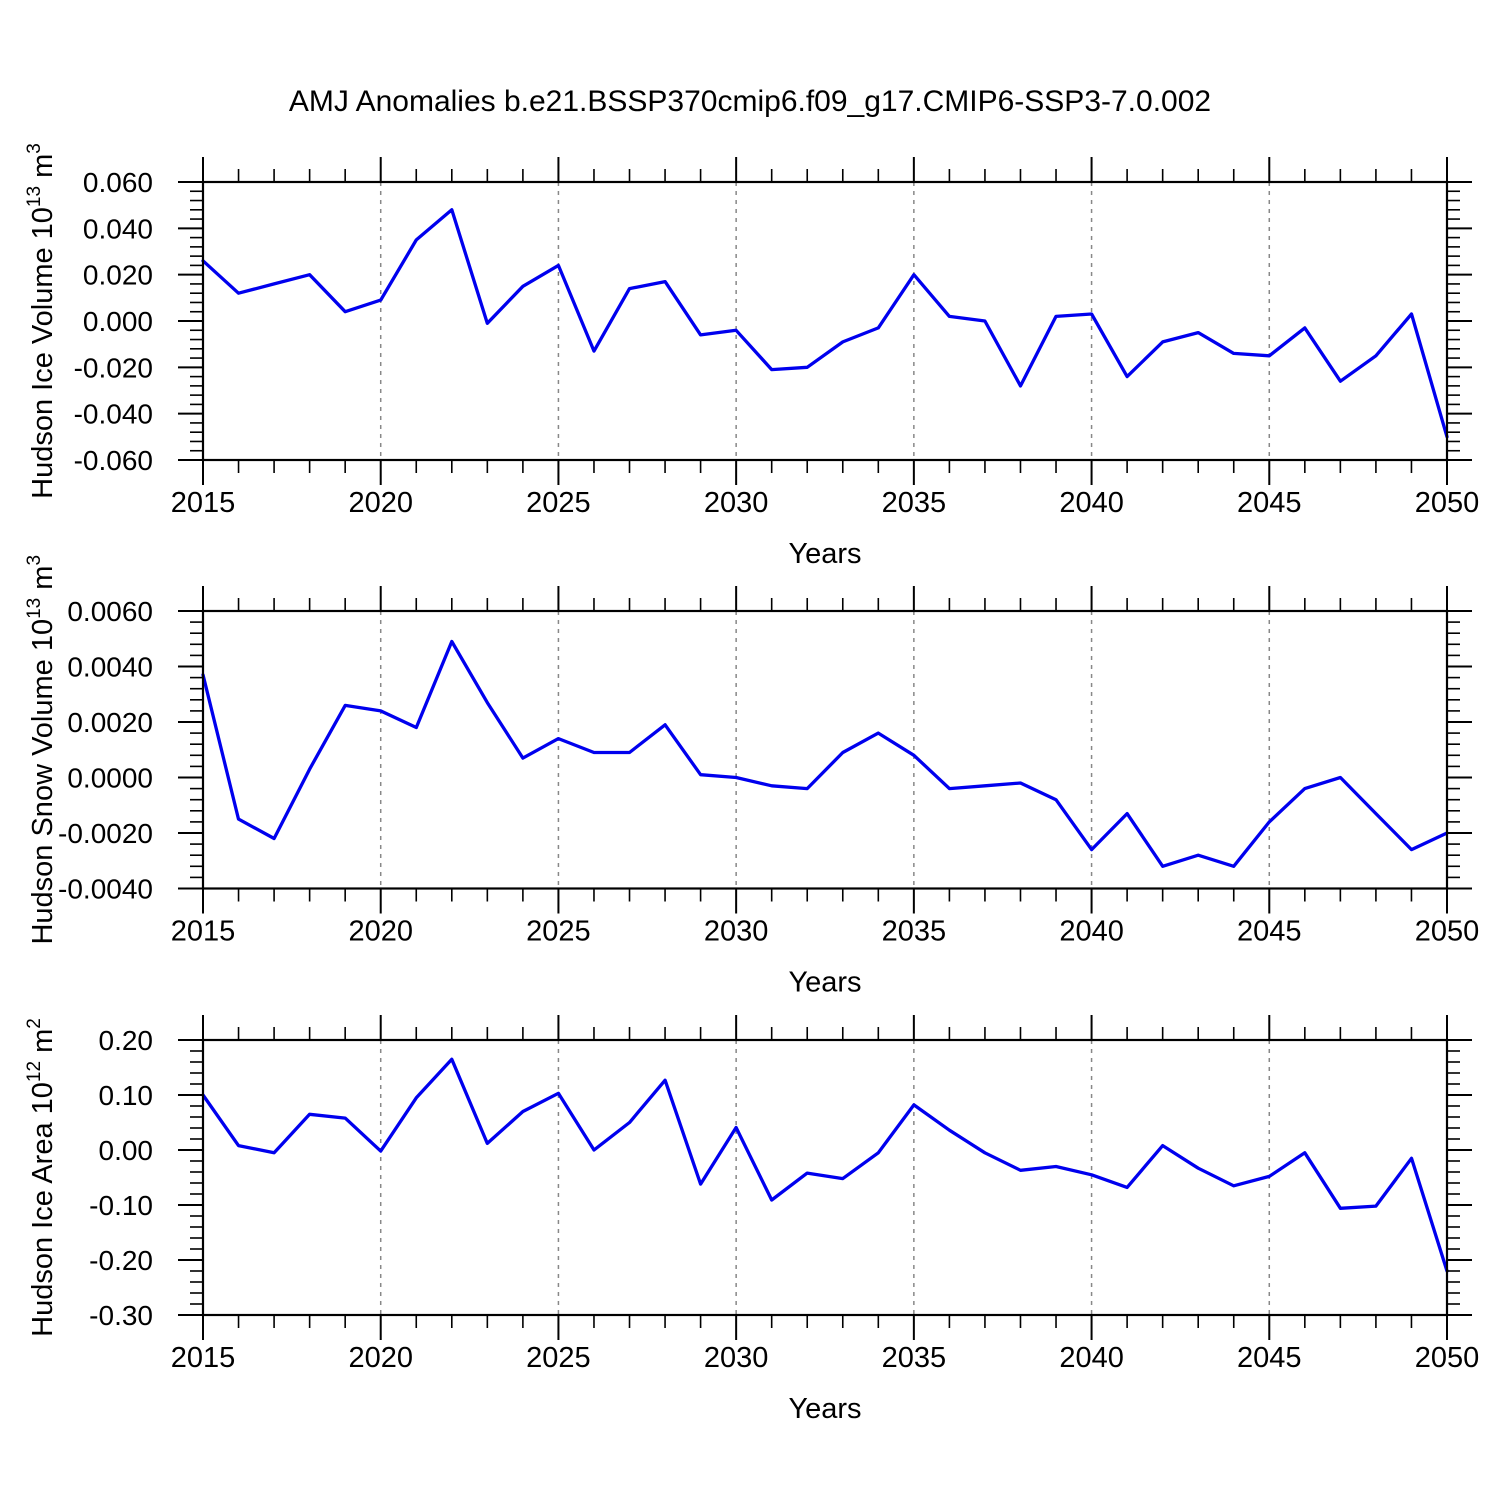 The height and width of the screenshot is (1500, 1500). What do you see at coordinates (105, 889) in the screenshot?
I see `svg-text: -0.0040` at bounding box center [105, 889].